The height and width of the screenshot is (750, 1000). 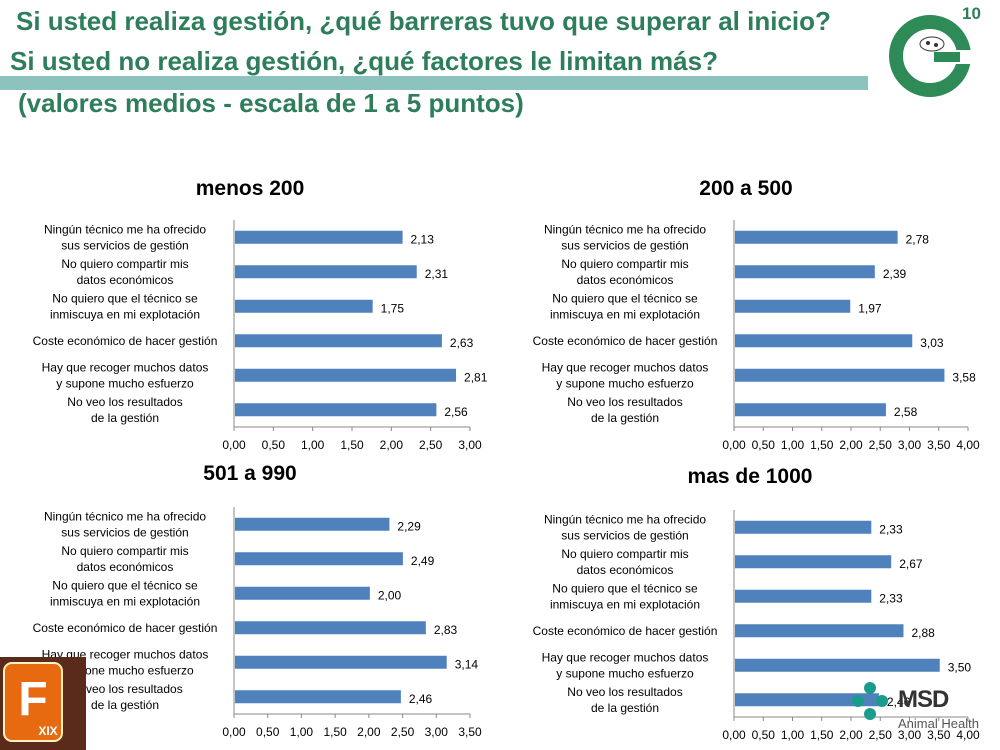 What do you see at coordinates (250, 473) in the screenshot?
I see `chart-title-501-a-990: 501 a 990` at bounding box center [250, 473].